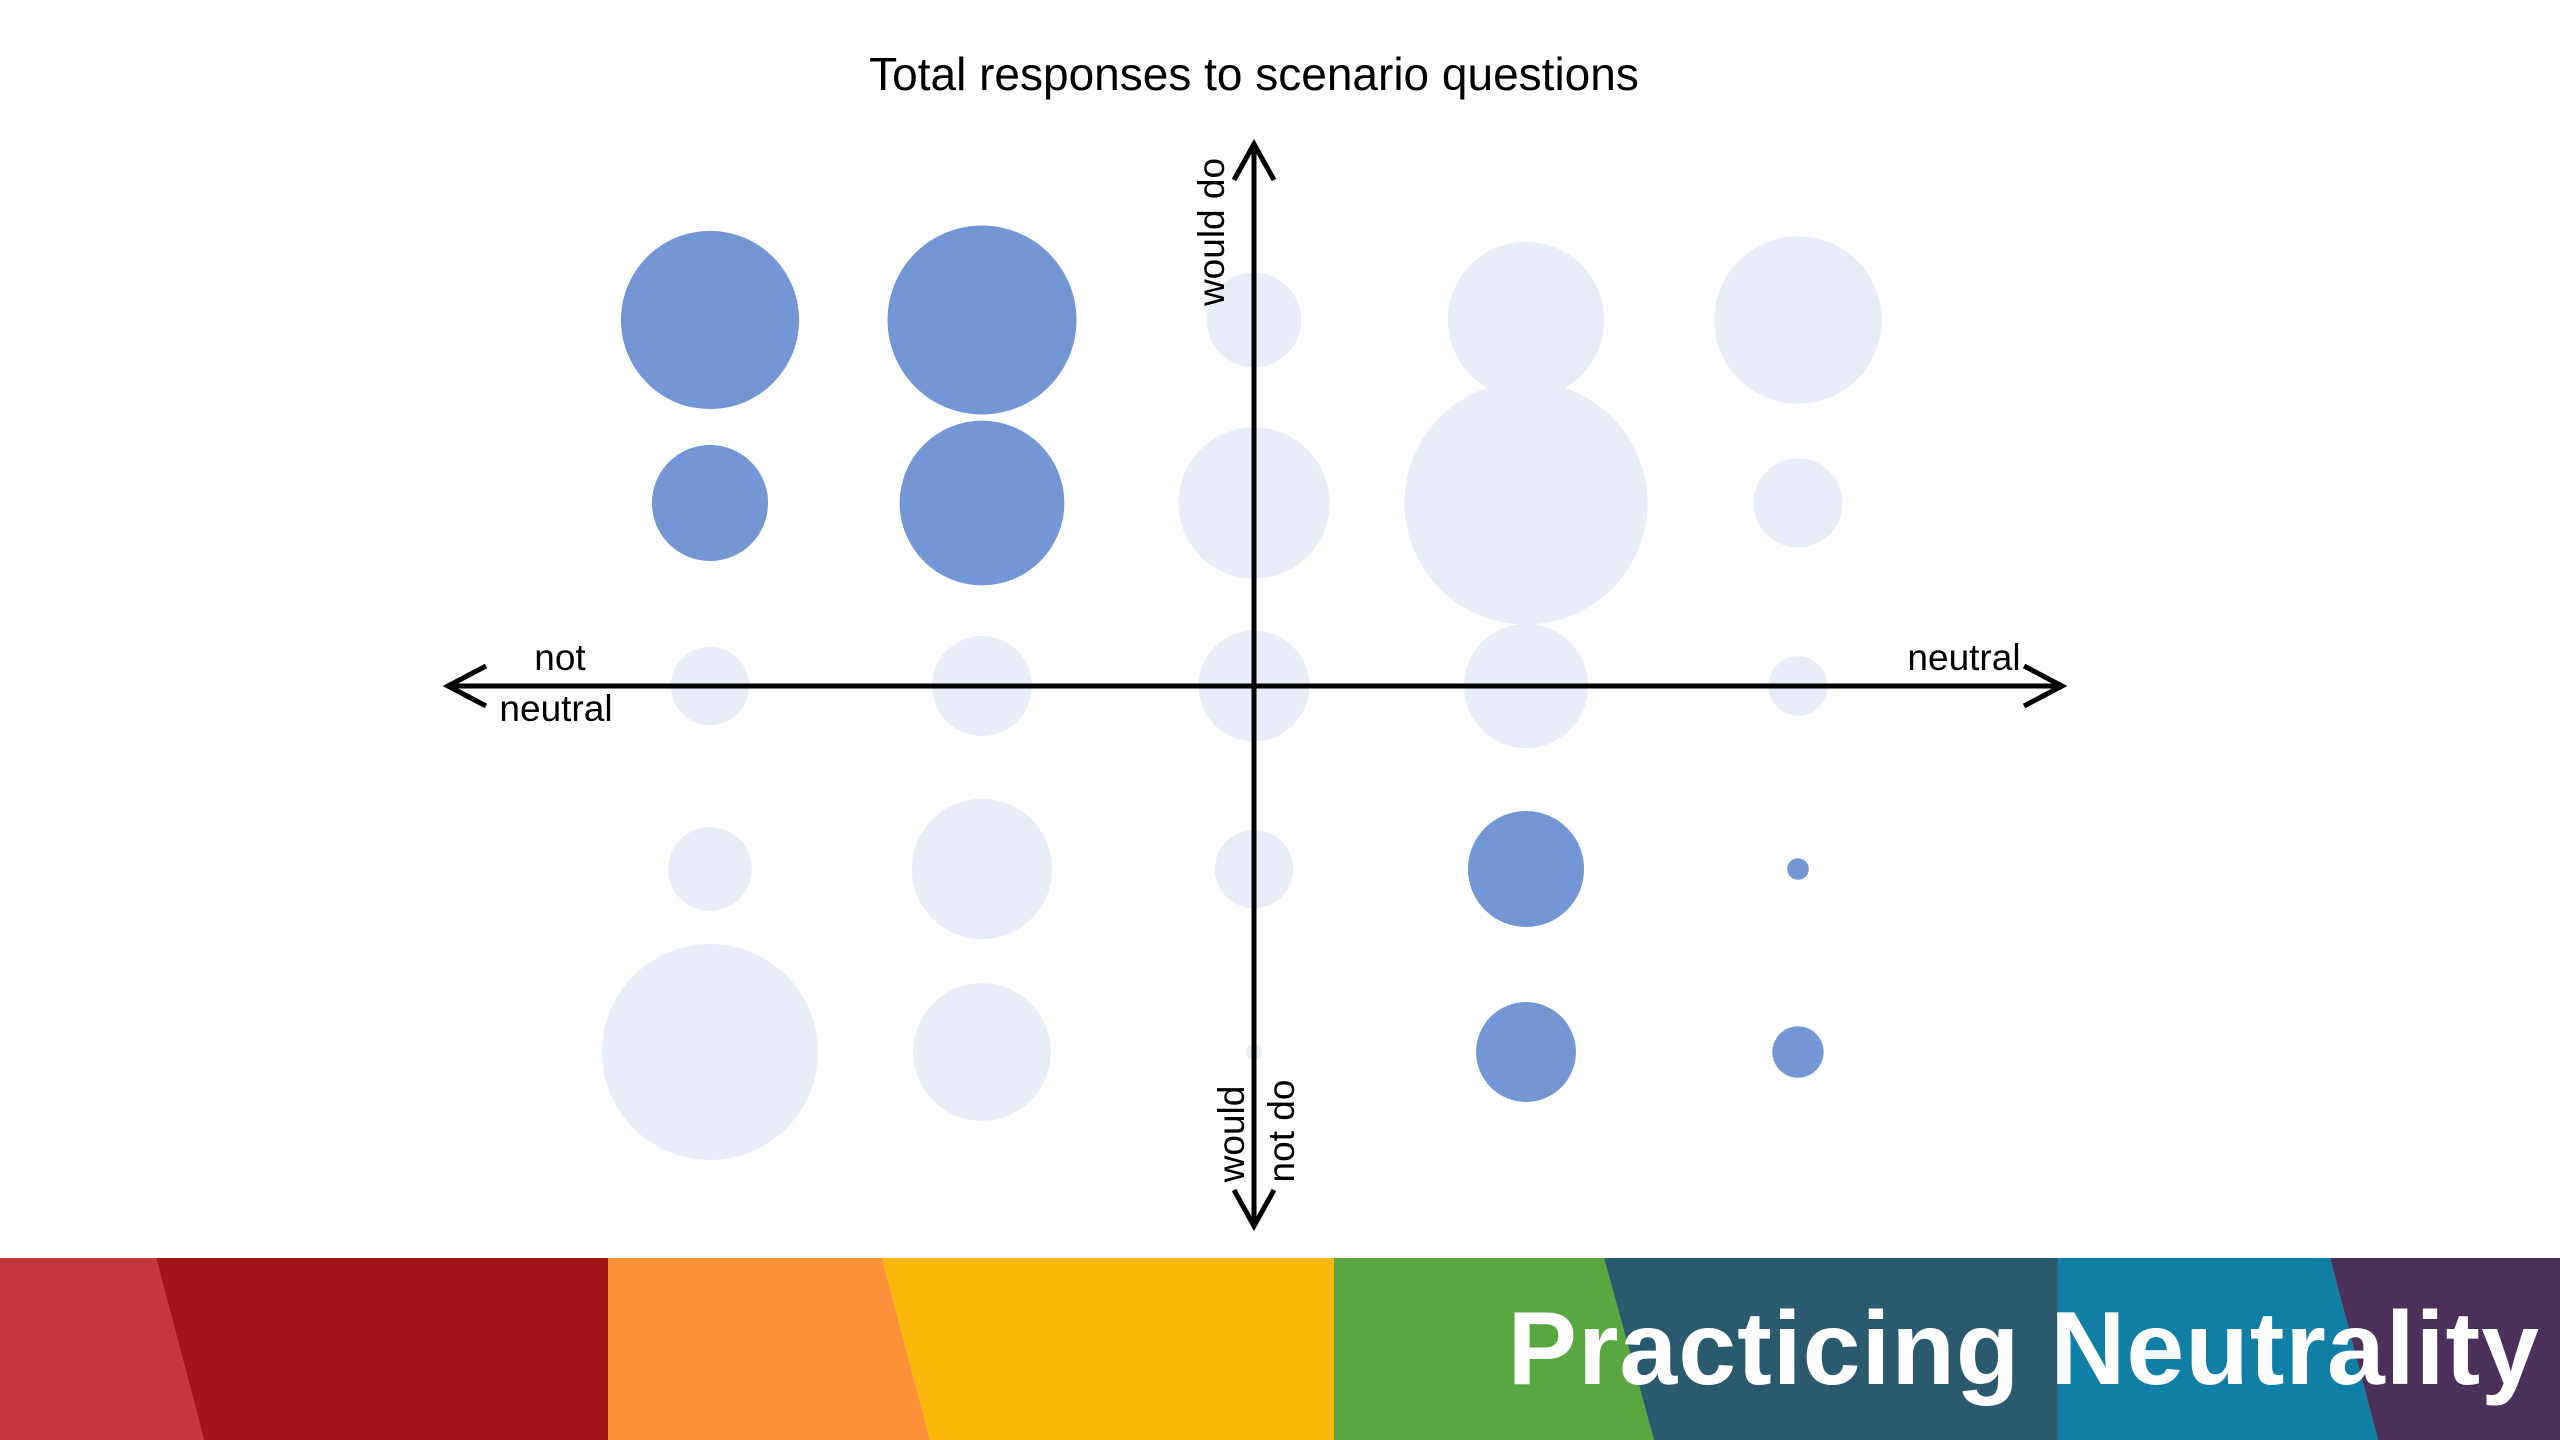  What do you see at coordinates (1526, 1052) in the screenshot?
I see `bubble-highlight-1--2` at bounding box center [1526, 1052].